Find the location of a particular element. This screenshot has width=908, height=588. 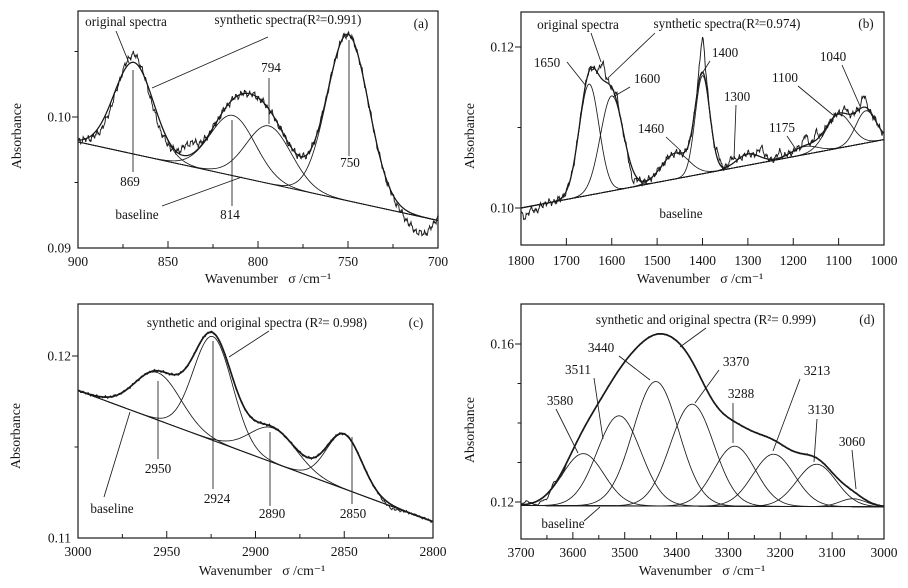

curve-synthetic-b is located at coordinates (702, 137).